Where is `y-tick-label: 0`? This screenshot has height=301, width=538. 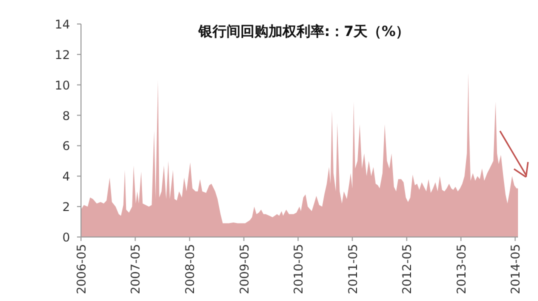
y-tick-label: 0 is located at coordinates (66, 237).